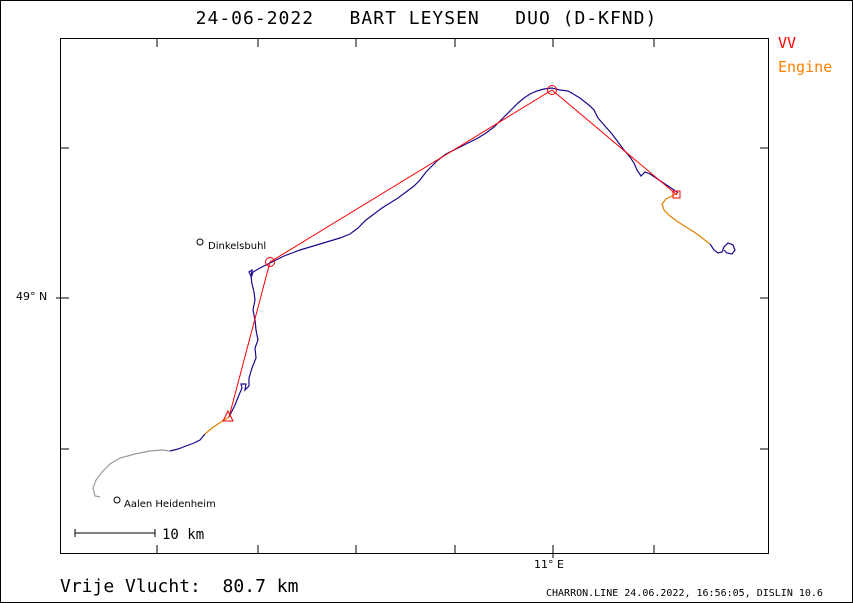  What do you see at coordinates (200, 242) in the screenshot?
I see `place-marker-dinkelsbuhl` at bounding box center [200, 242].